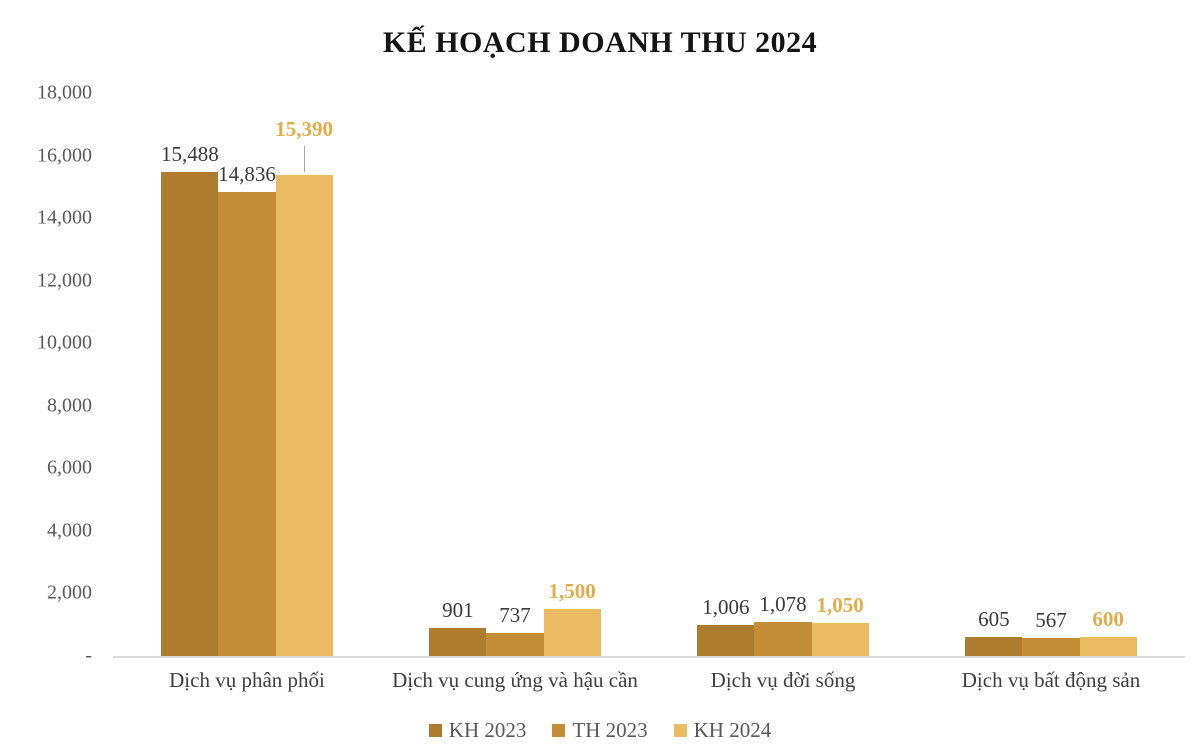 The width and height of the screenshot is (1200, 754). I want to click on legend-item: TH 2023, so click(600, 730).